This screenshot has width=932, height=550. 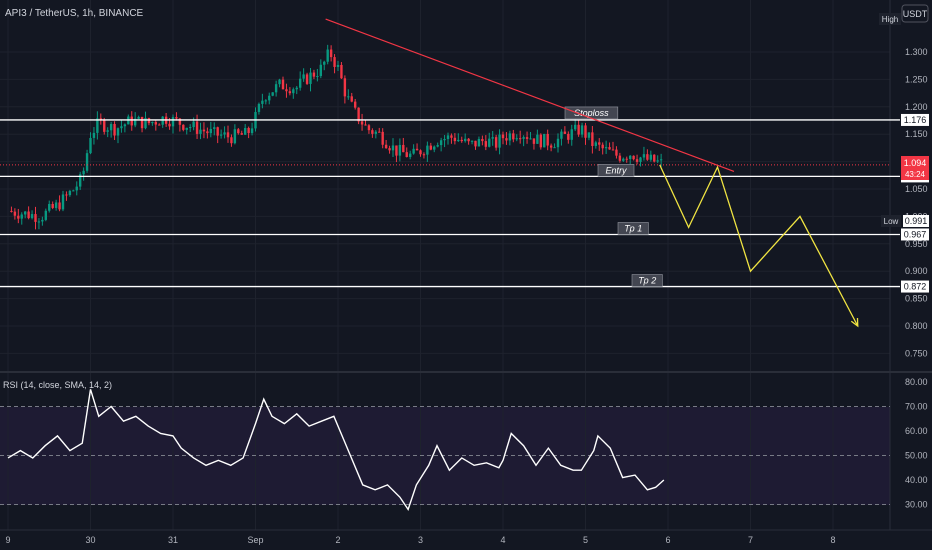 What do you see at coordinates (667, 540) in the screenshot?
I see `time-tick-label: 6` at bounding box center [667, 540].